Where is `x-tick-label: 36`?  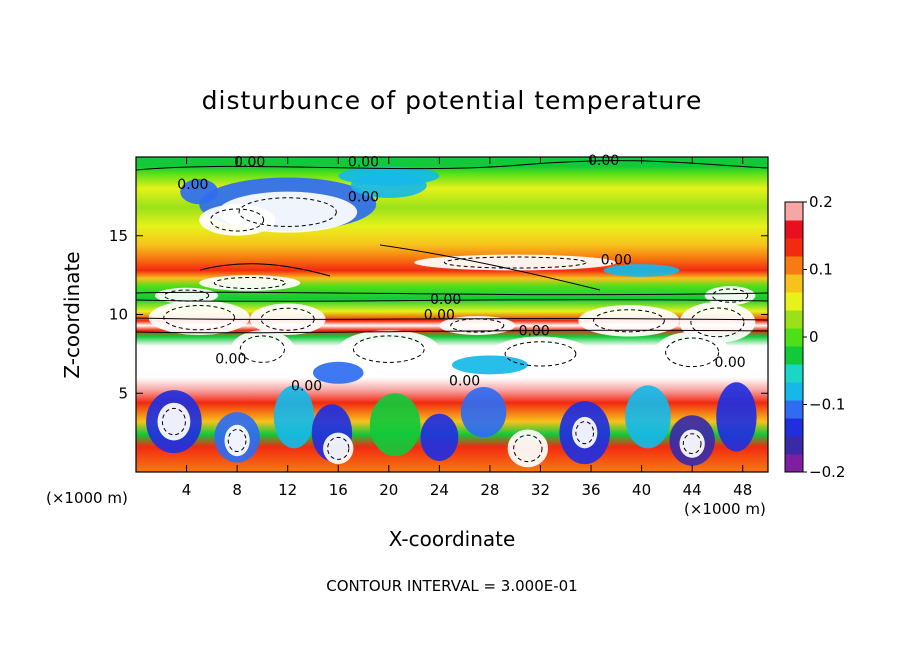
x-tick-label: 36 is located at coordinates (590, 490).